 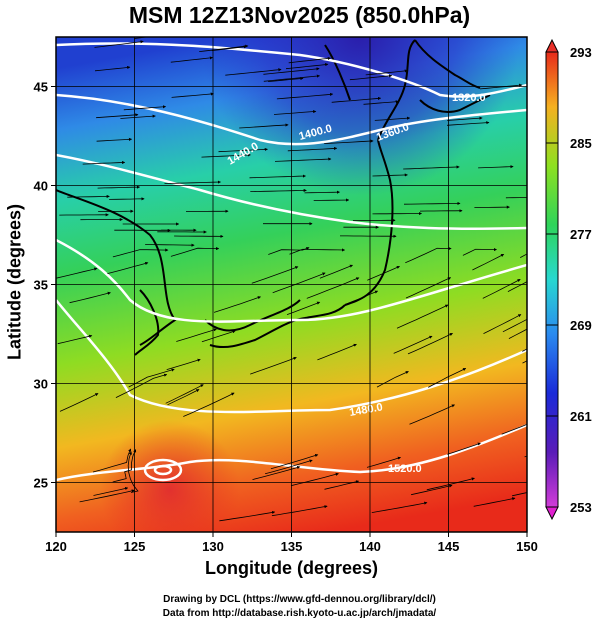 What do you see at coordinates (45, 285) in the screenshot?
I see `y-ticks: 25 30 35 40 45` at bounding box center [45, 285].